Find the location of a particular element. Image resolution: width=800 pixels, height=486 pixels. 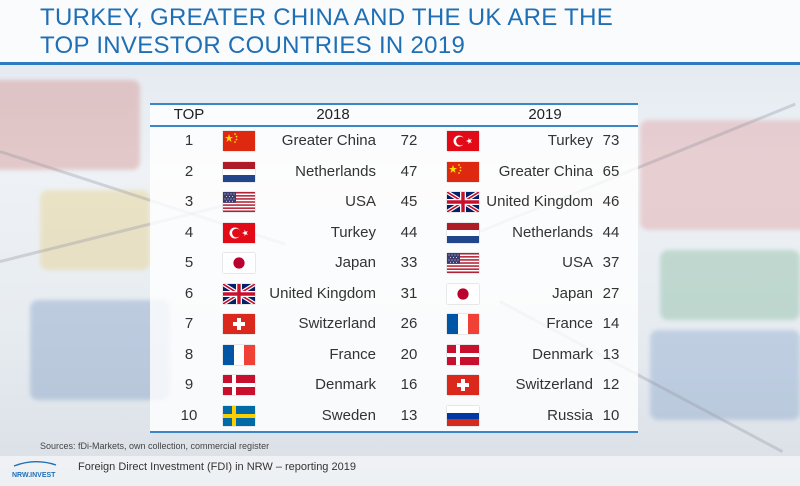

table-row: 5 Japan 33 USA 37 is located at coordinates (394, 263).